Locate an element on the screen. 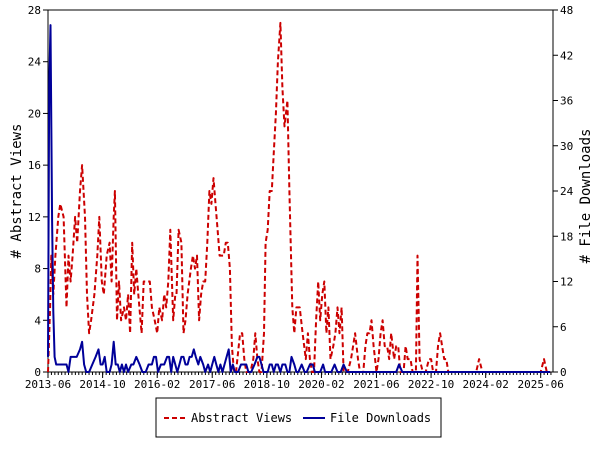  legend-label: Abstract Views is located at coordinates (241, 418).